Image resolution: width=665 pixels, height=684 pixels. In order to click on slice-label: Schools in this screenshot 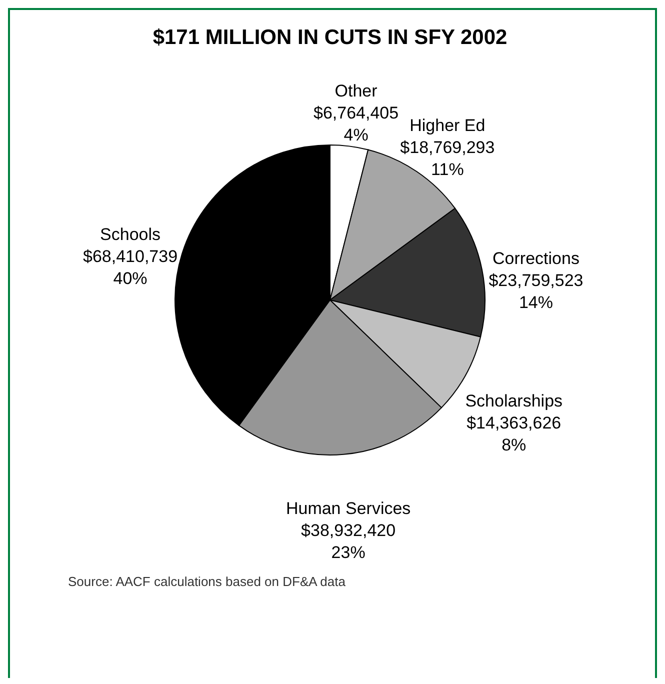, I will do `click(130, 234)`.